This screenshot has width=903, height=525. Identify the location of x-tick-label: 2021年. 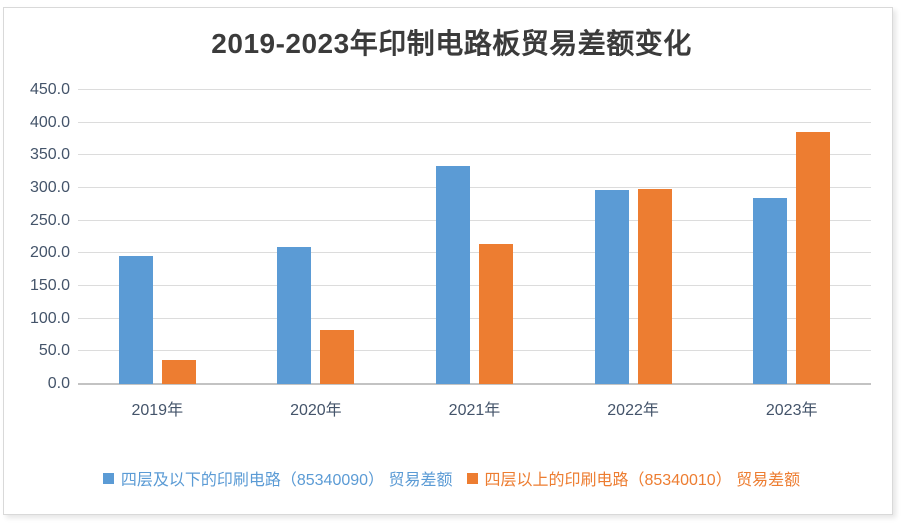
(474, 410).